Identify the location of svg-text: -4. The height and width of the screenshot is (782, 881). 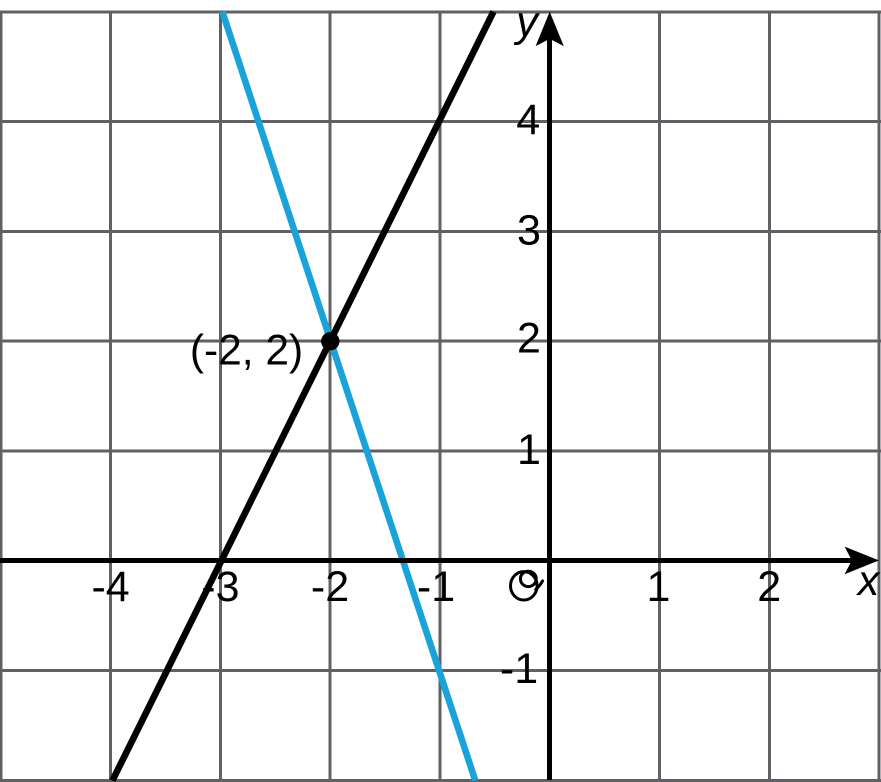
(110, 587).